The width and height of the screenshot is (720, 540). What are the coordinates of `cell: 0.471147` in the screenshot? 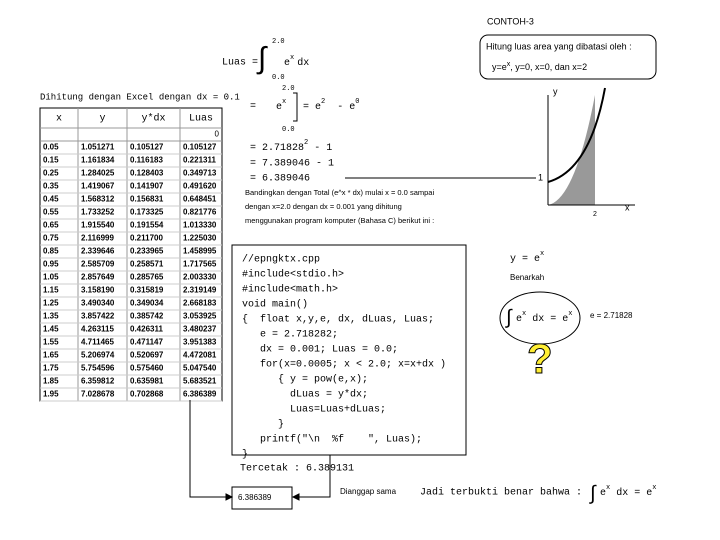 It's located at (146, 342).